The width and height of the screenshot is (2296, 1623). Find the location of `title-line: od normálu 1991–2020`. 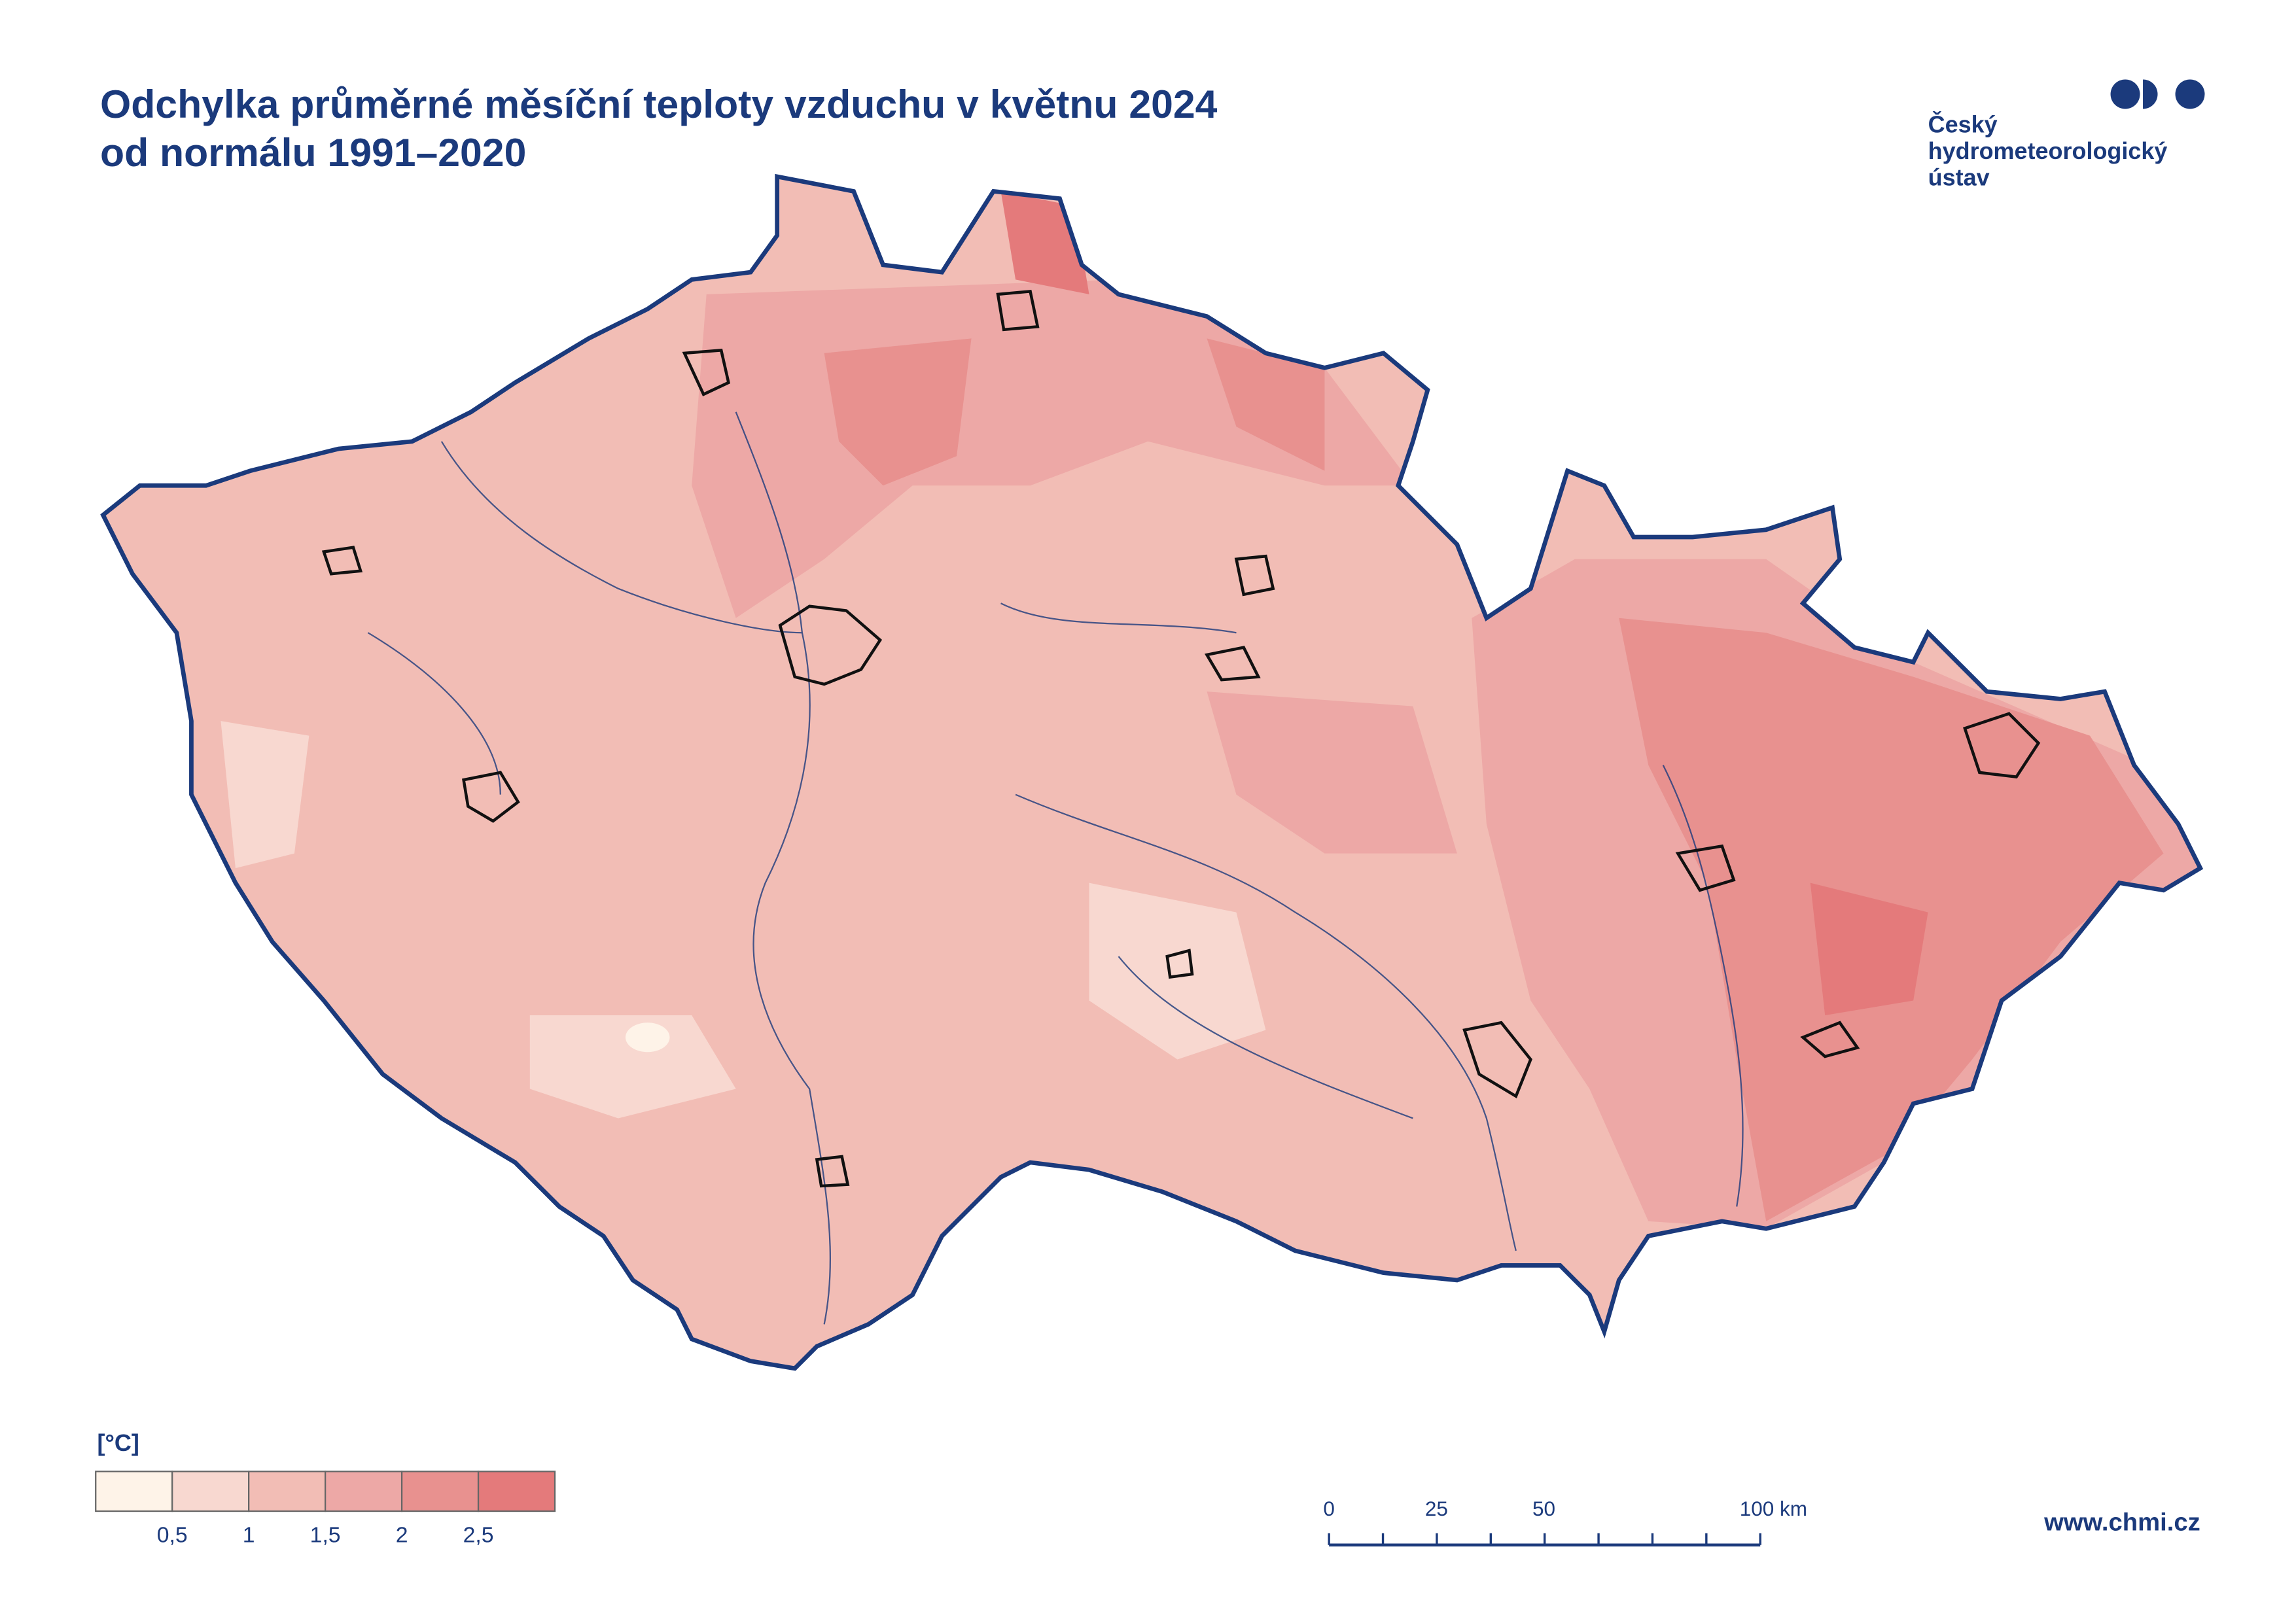

title-line: od normálu 1991–2020 is located at coordinates (313, 152).